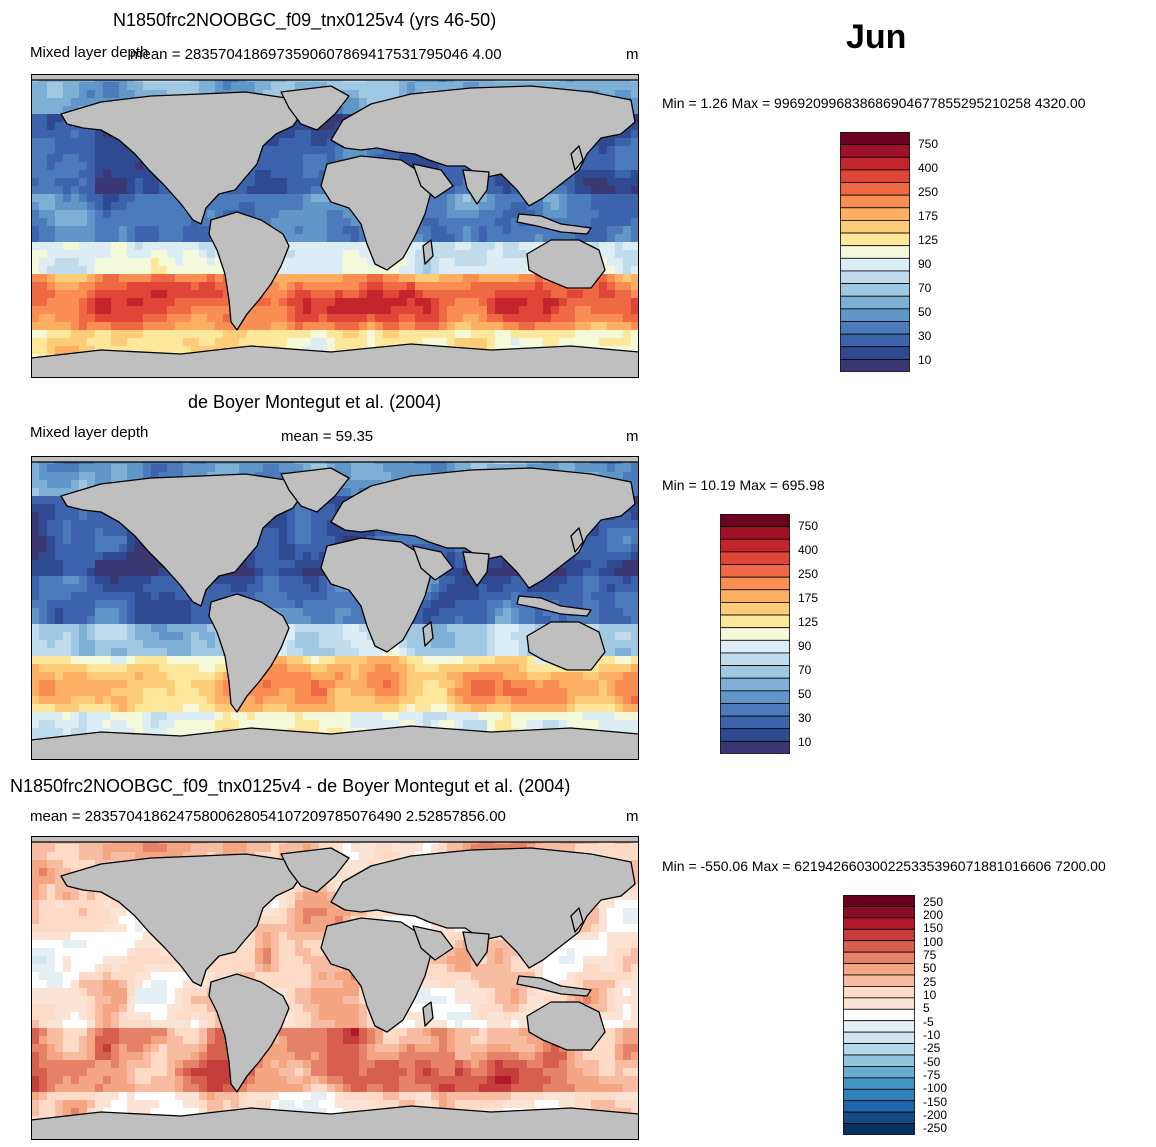 The image size is (1156, 1147). What do you see at coordinates (315, 108) in the screenshot?
I see `panel1-greenland` at bounding box center [315, 108].